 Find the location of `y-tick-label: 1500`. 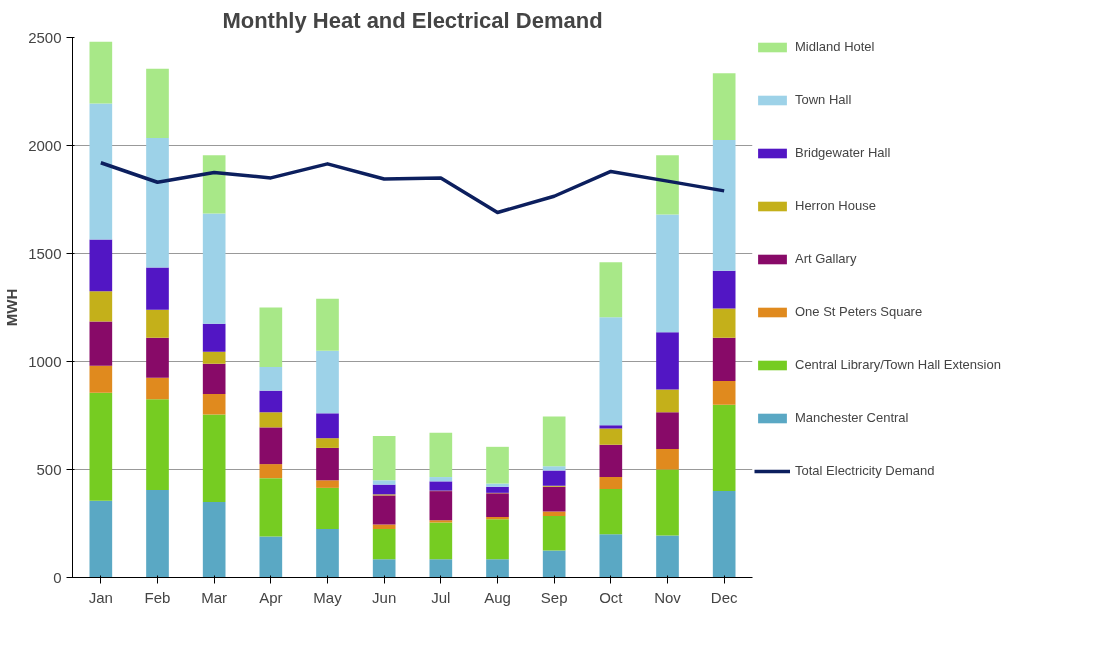

y-tick-label: 1500 is located at coordinates (45, 253).